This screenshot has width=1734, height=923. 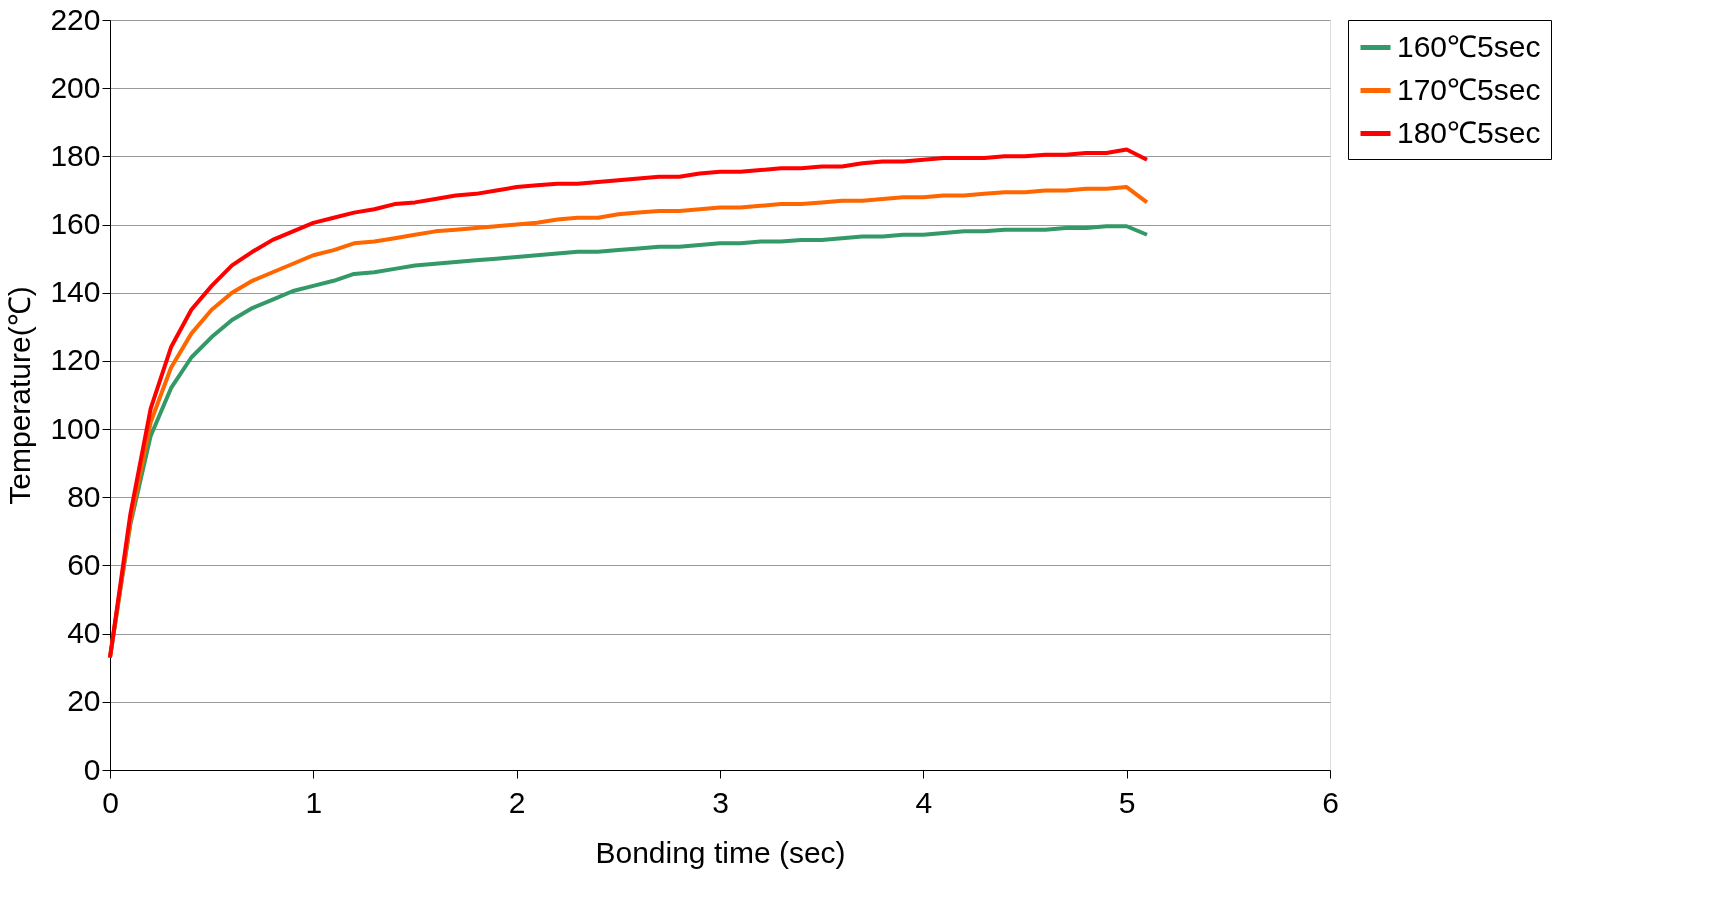 I want to click on y-tick-label: 160, so click(x=75, y=224).